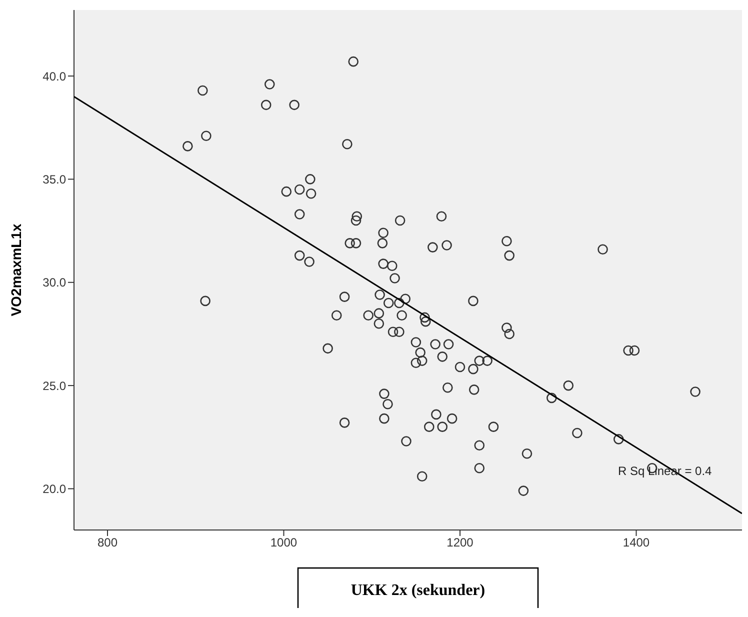 Image resolution: width=748 pixels, height=617 pixels. Describe the element at coordinates (284, 543) in the screenshot. I see `x-tick-label: 1000` at that location.